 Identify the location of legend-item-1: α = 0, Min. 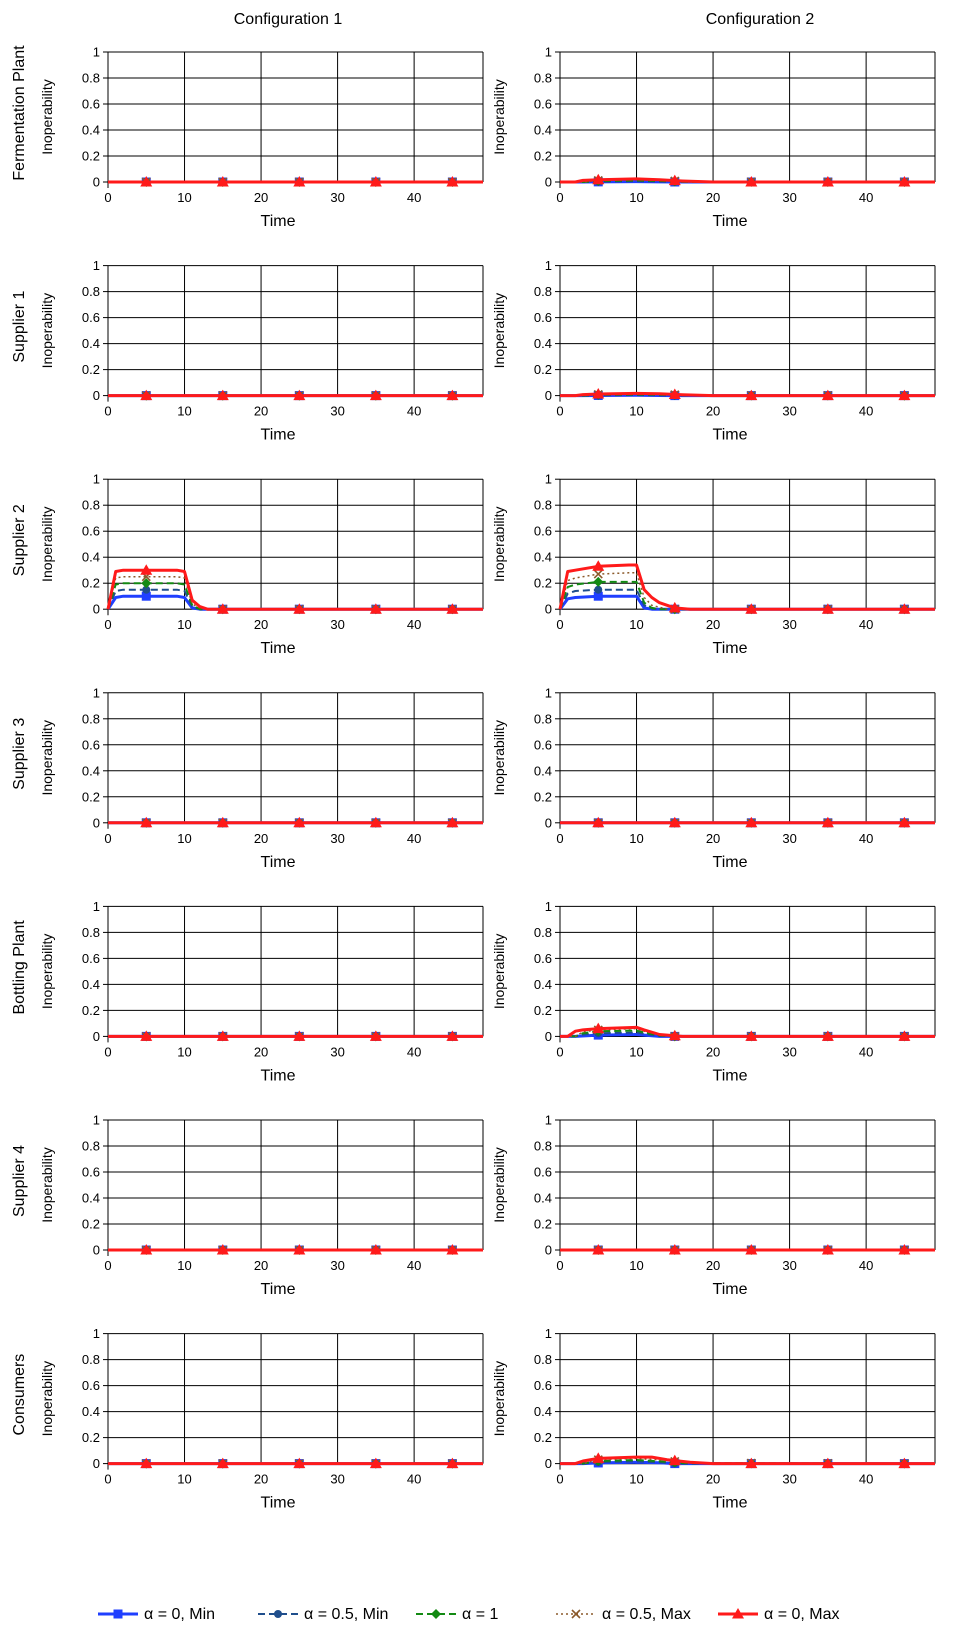
(156, 1614).